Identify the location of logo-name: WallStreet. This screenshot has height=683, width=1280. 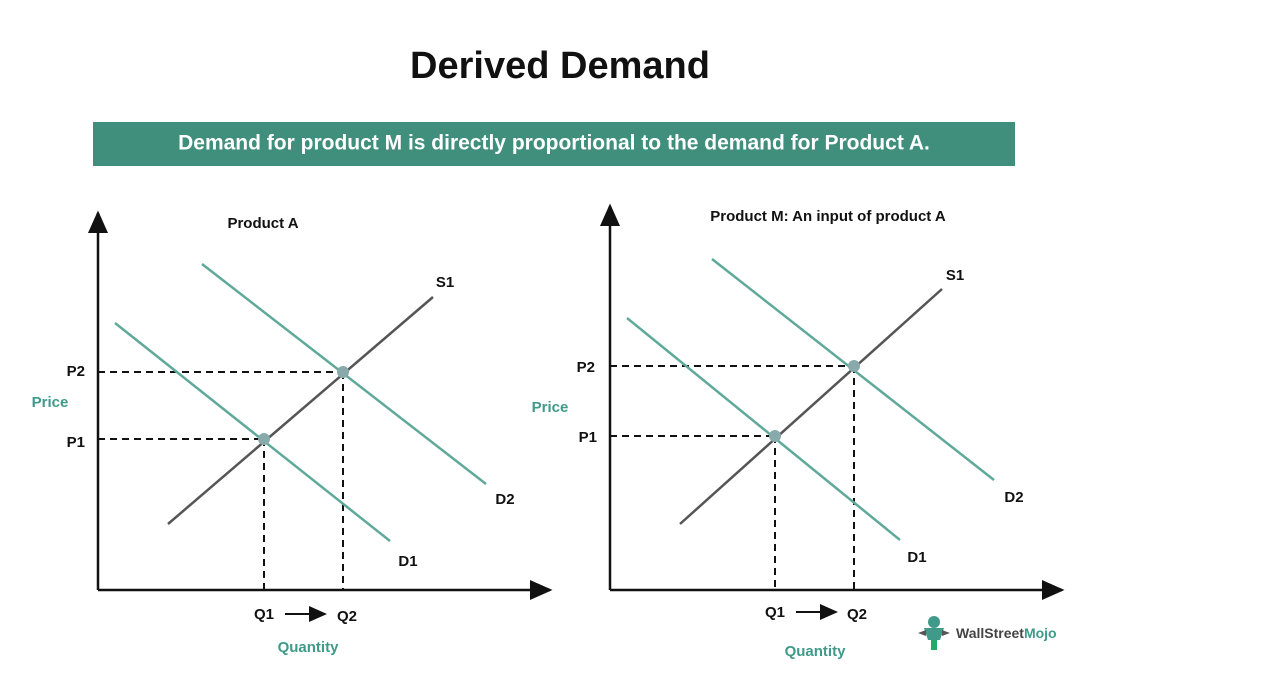
(990, 633).